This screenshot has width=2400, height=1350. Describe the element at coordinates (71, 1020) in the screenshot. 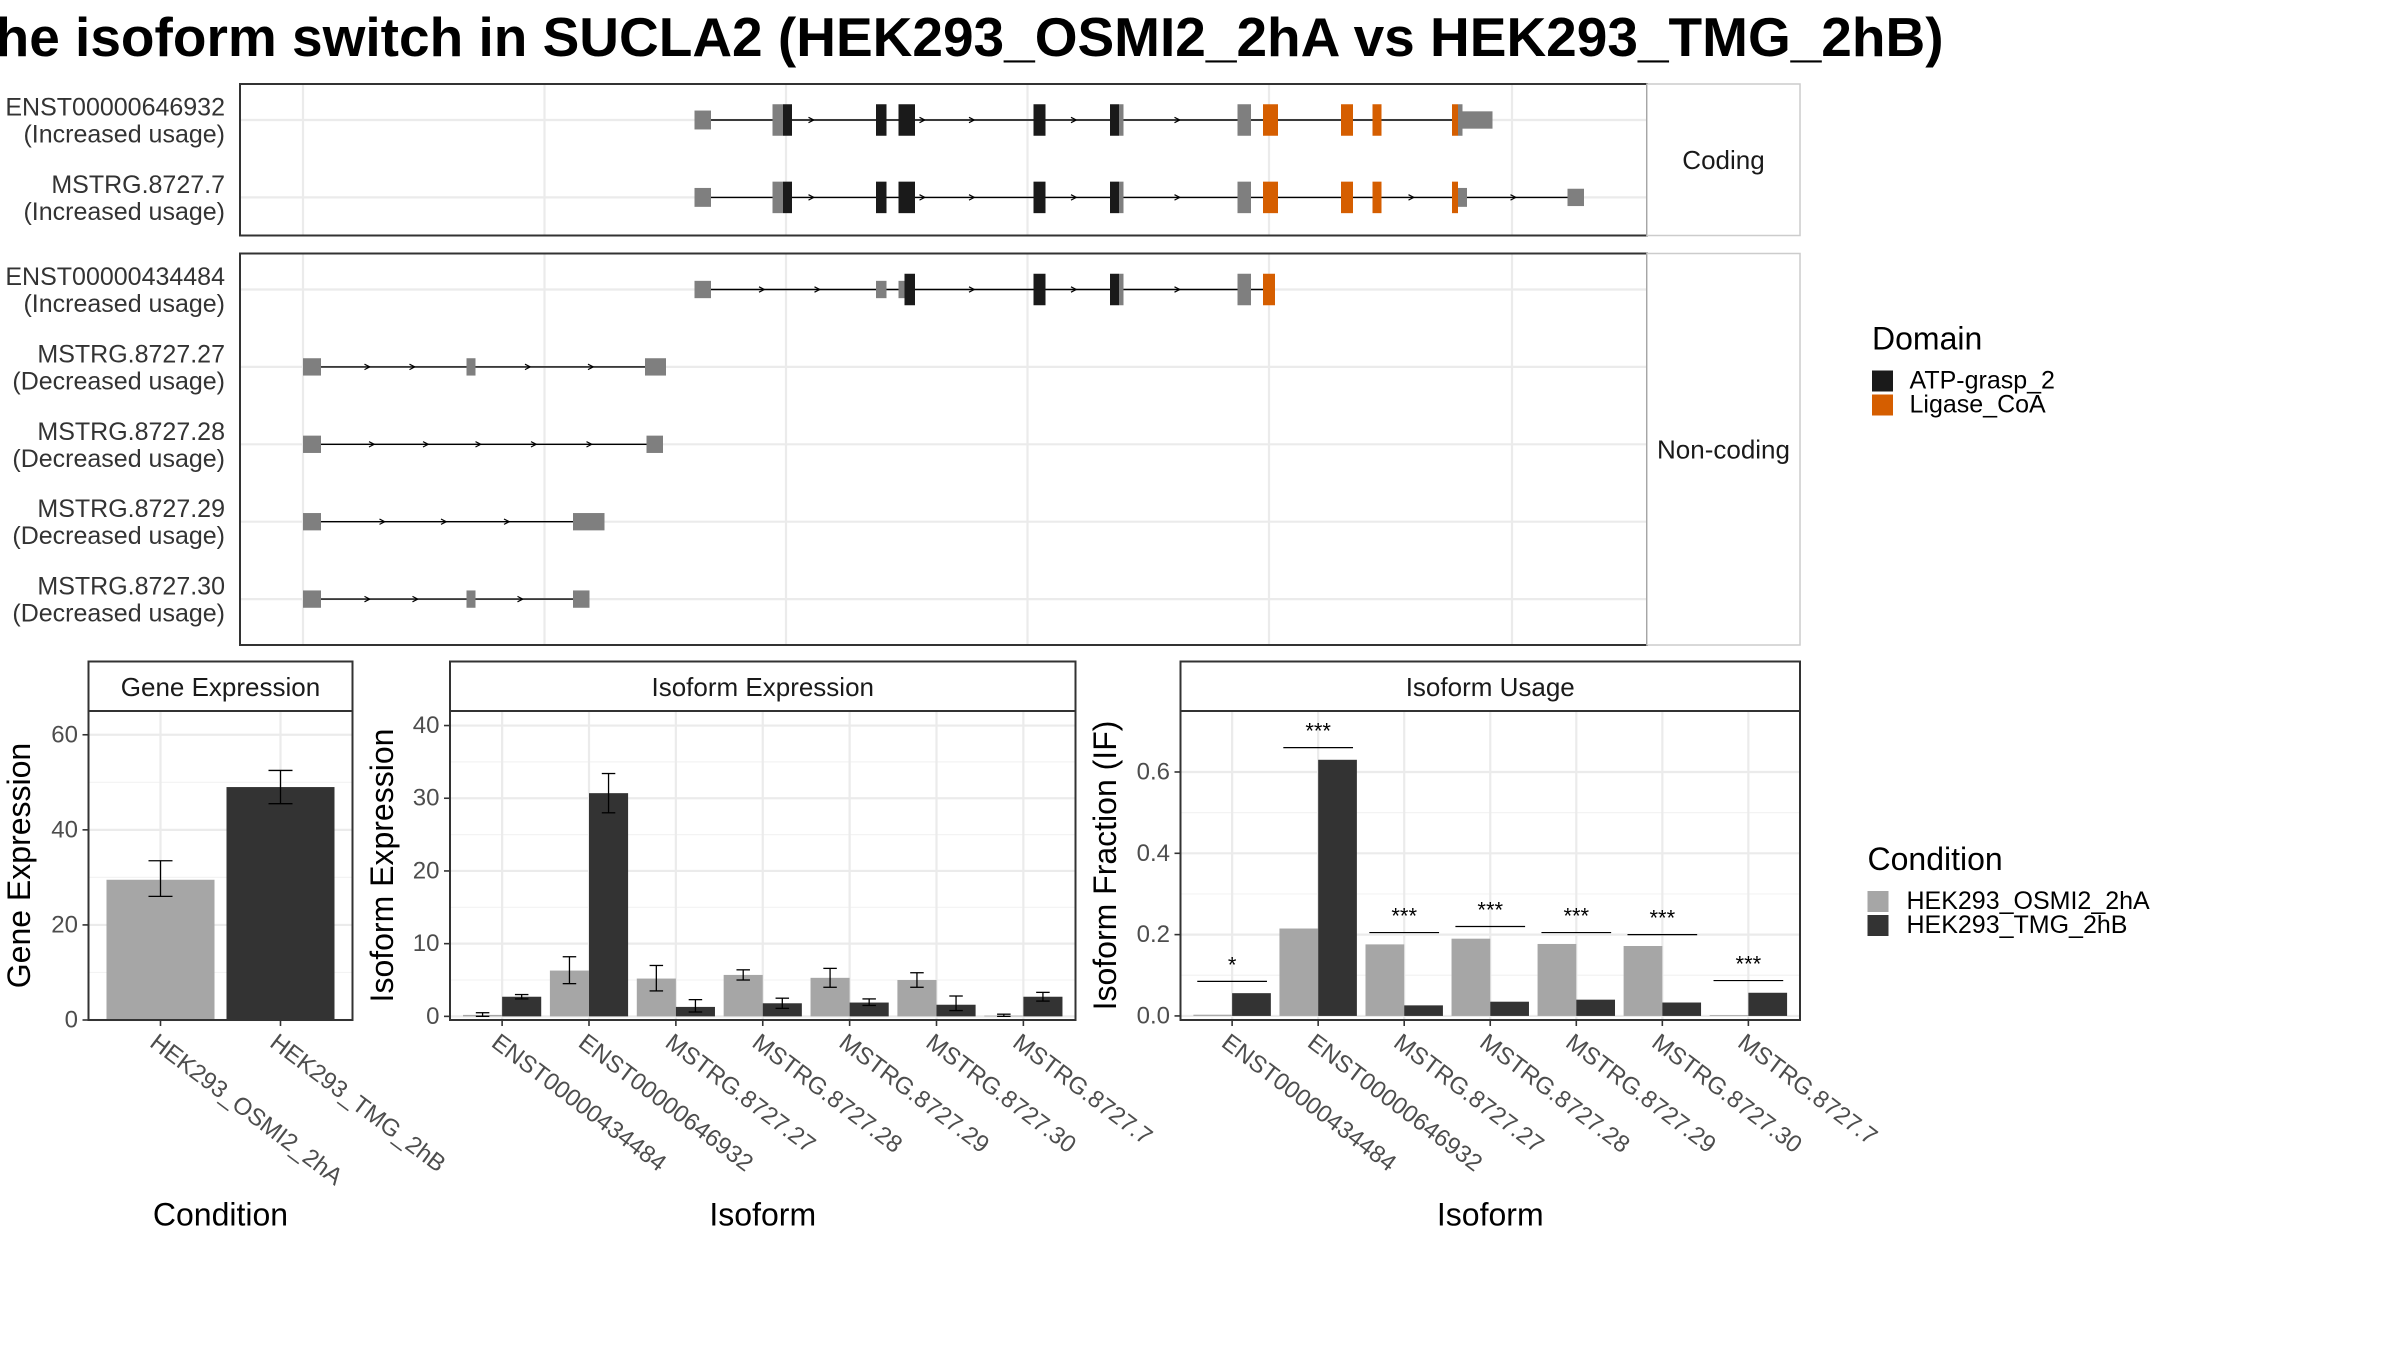

I see `y-tick-label: 0` at that location.